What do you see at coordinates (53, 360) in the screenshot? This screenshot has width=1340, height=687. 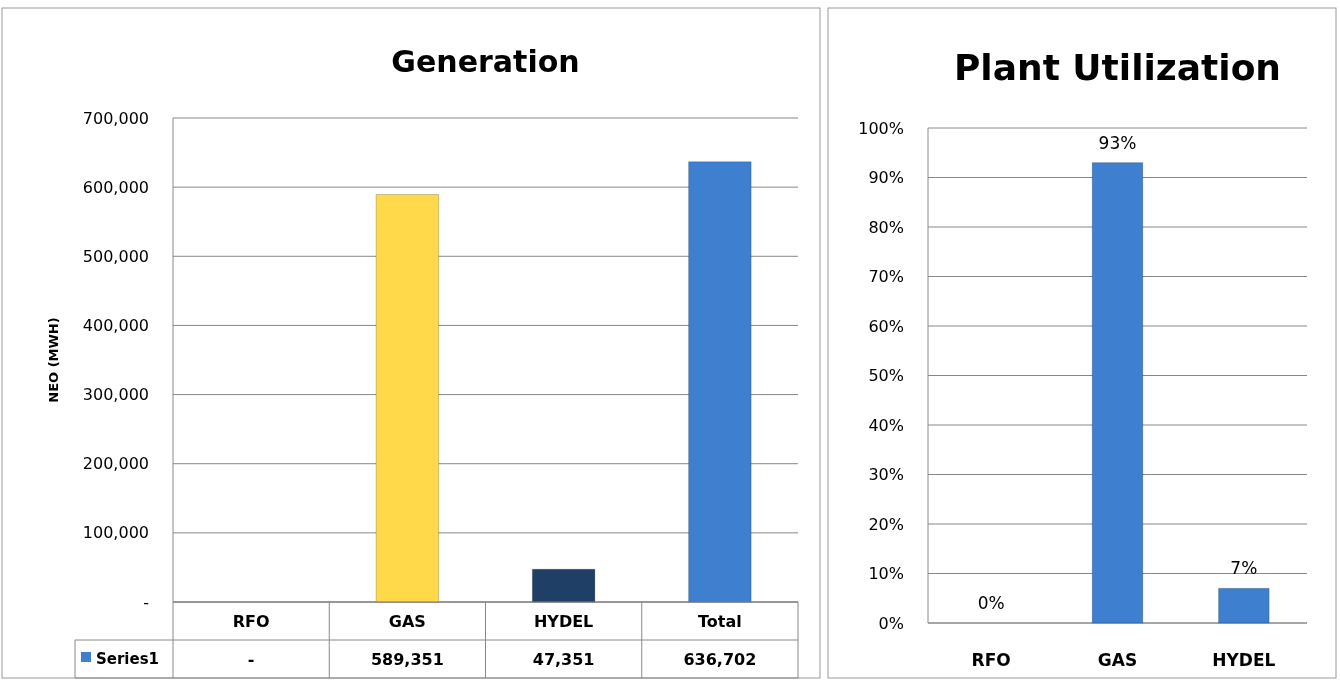 I see `y-axis-title: NEO (MWH)` at bounding box center [53, 360].